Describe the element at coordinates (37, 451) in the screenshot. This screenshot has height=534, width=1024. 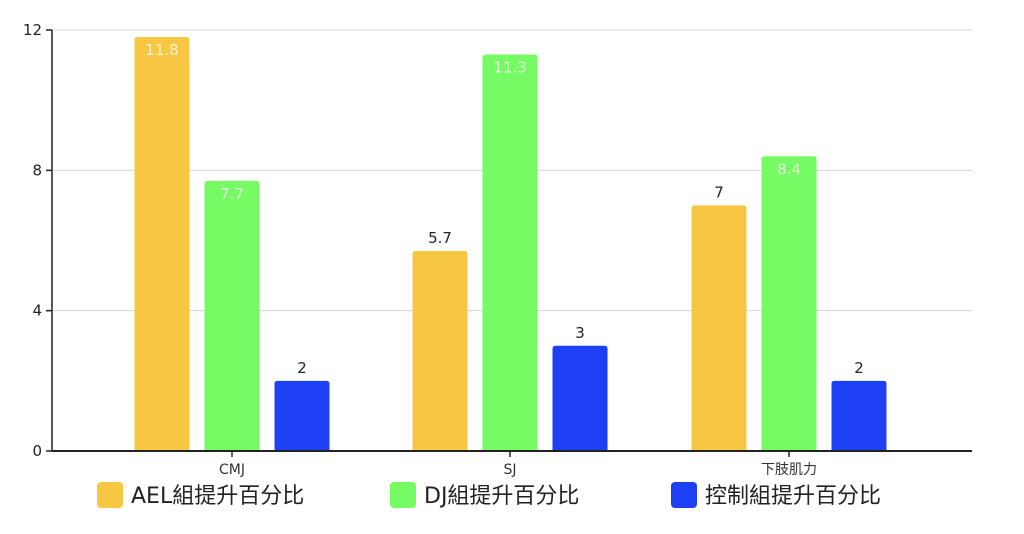
I see `y-tick-label: 0` at that location.